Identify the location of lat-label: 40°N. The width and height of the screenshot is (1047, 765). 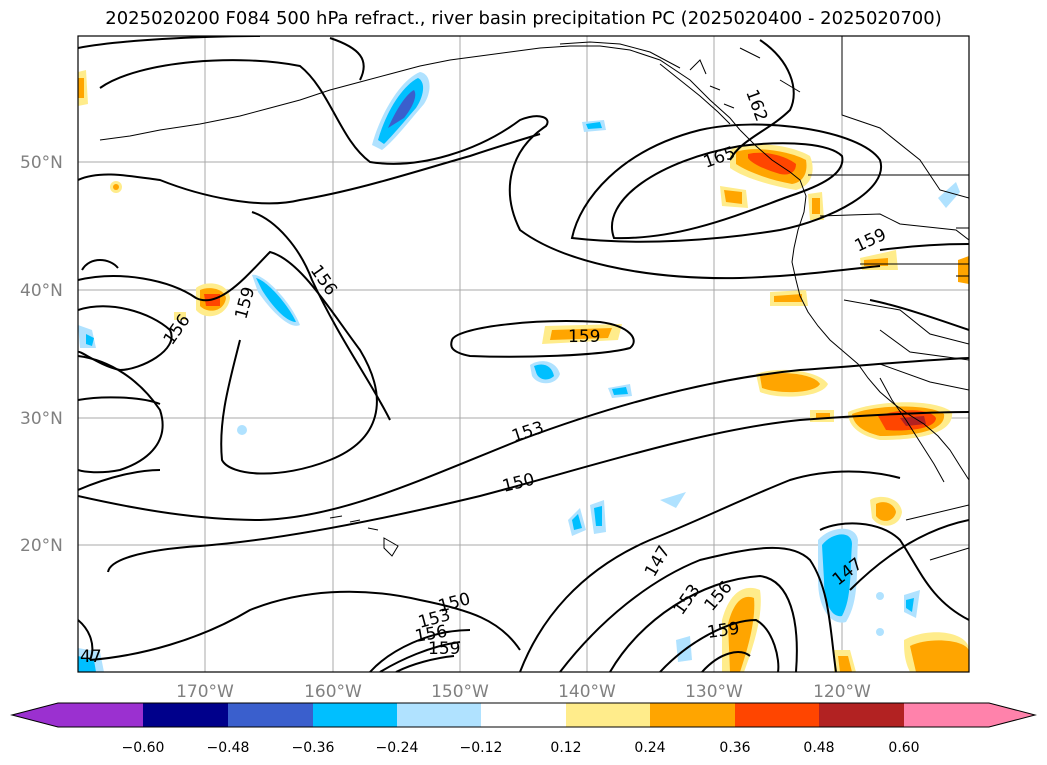
(41, 291).